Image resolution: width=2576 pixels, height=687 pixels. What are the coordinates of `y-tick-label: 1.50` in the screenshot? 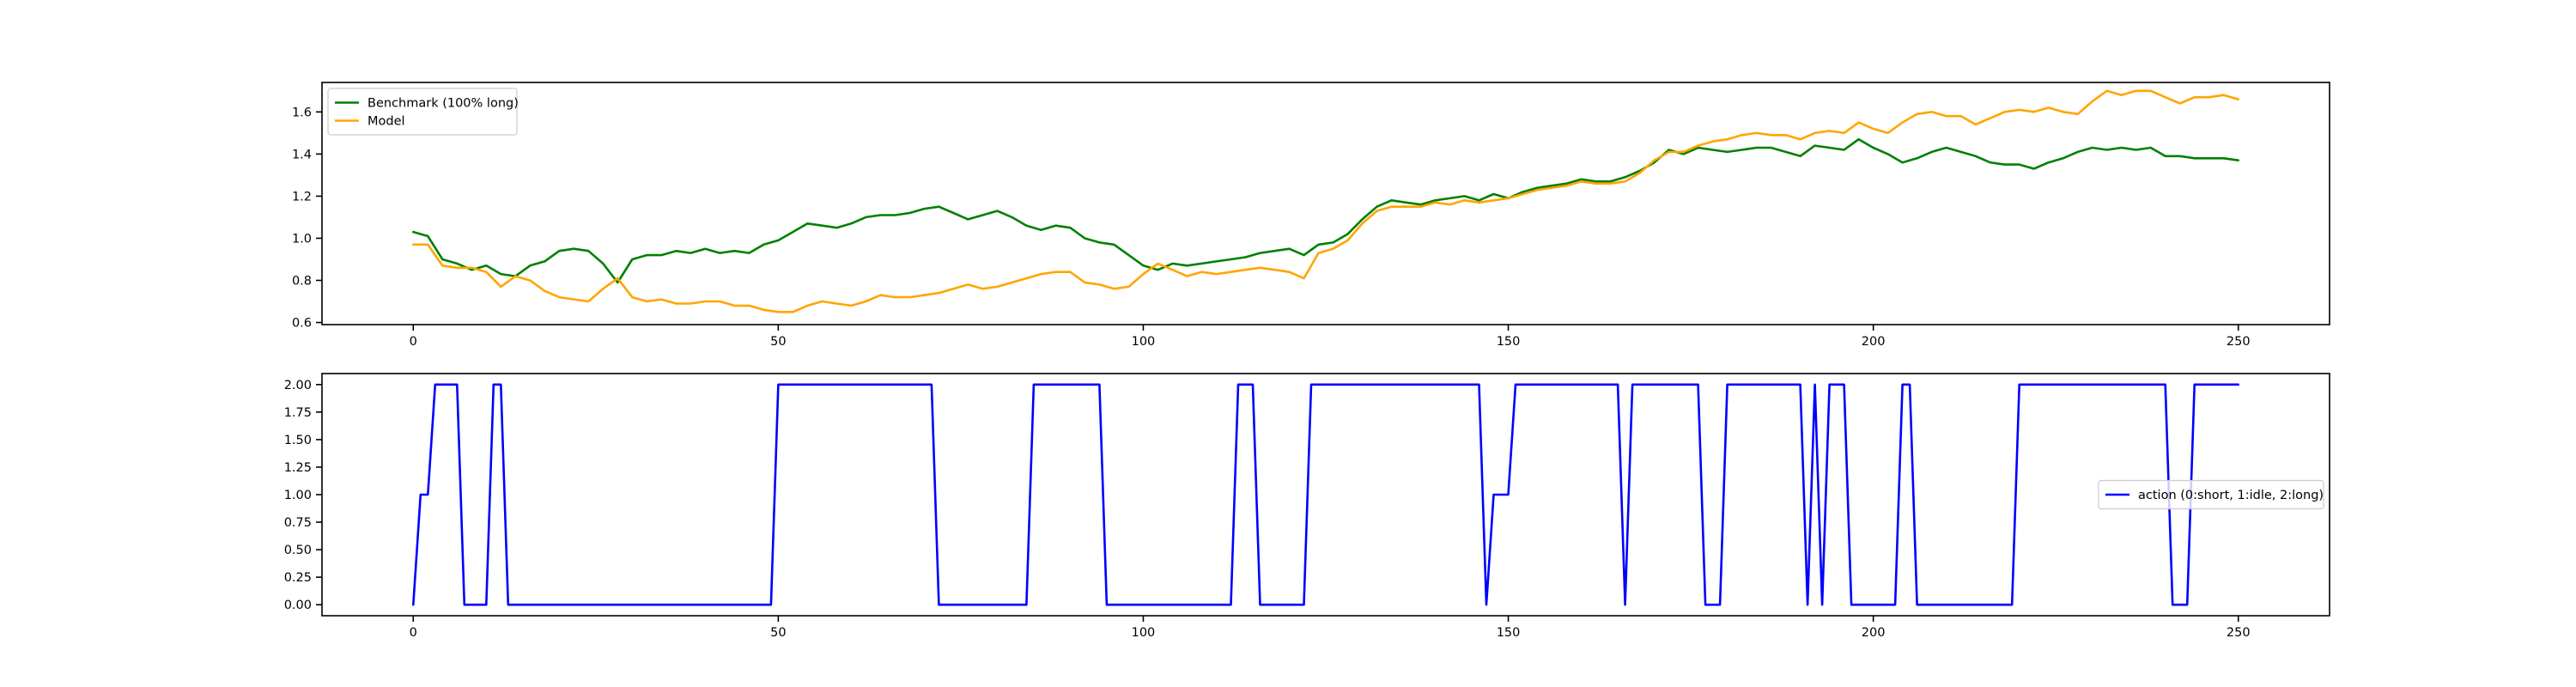 It's located at (298, 440).